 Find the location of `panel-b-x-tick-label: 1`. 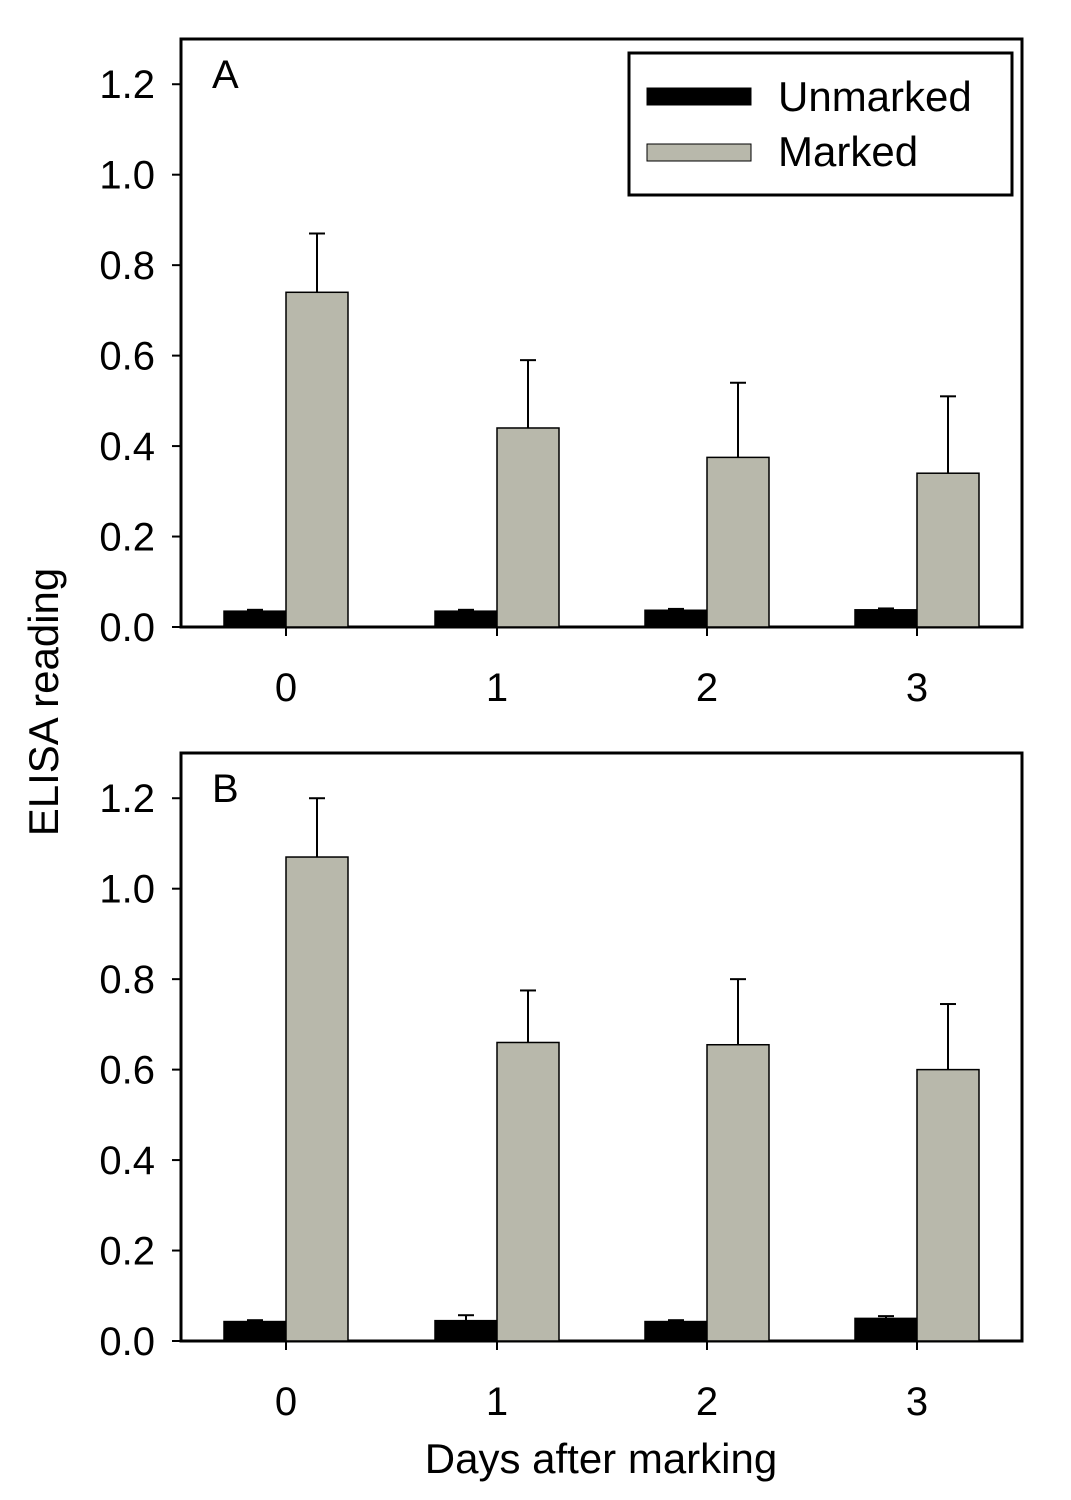

panel-b-x-tick-label: 1 is located at coordinates (497, 1402).